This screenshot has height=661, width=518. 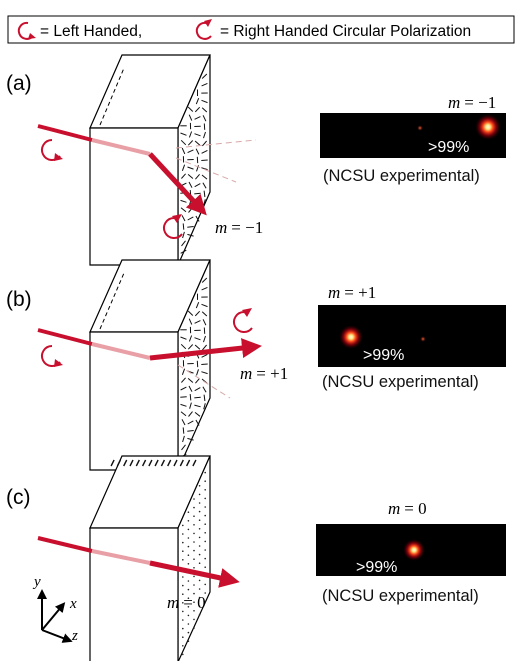 I want to click on legend-box, so click(x=261, y=29).